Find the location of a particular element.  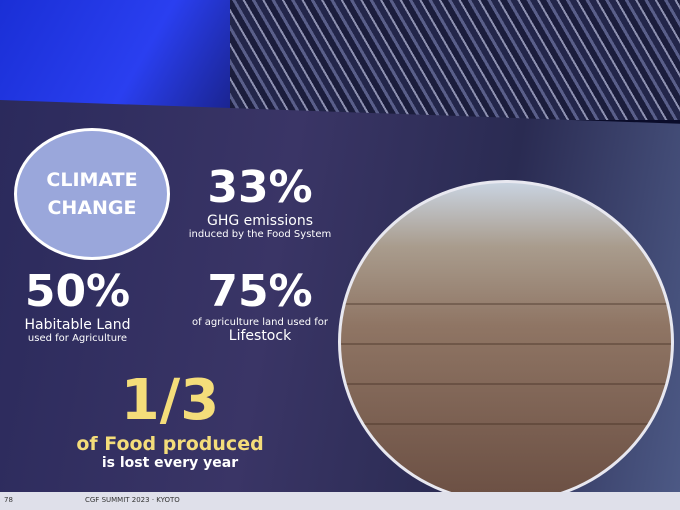

badge-text: CLIMATE is located at coordinates (92, 180).